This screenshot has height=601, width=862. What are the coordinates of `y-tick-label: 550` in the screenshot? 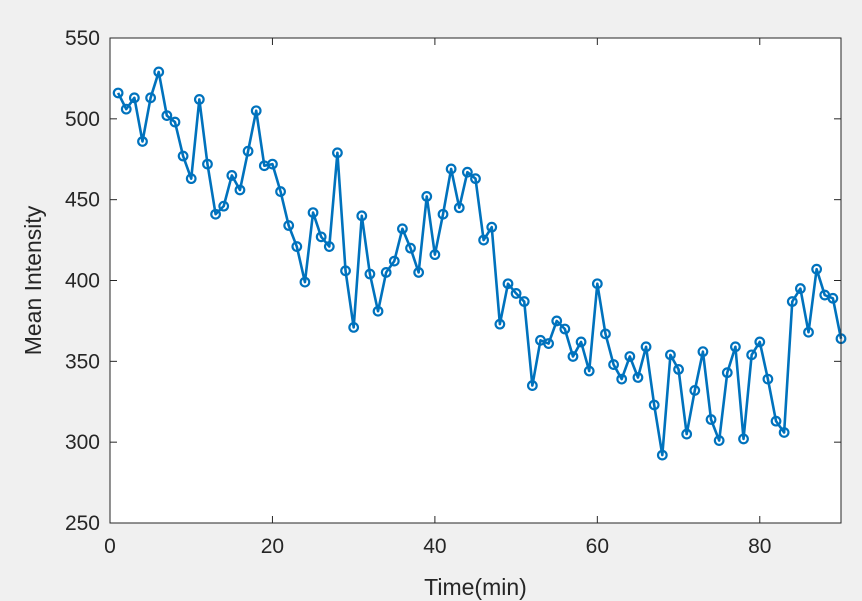 It's located at (82, 38).